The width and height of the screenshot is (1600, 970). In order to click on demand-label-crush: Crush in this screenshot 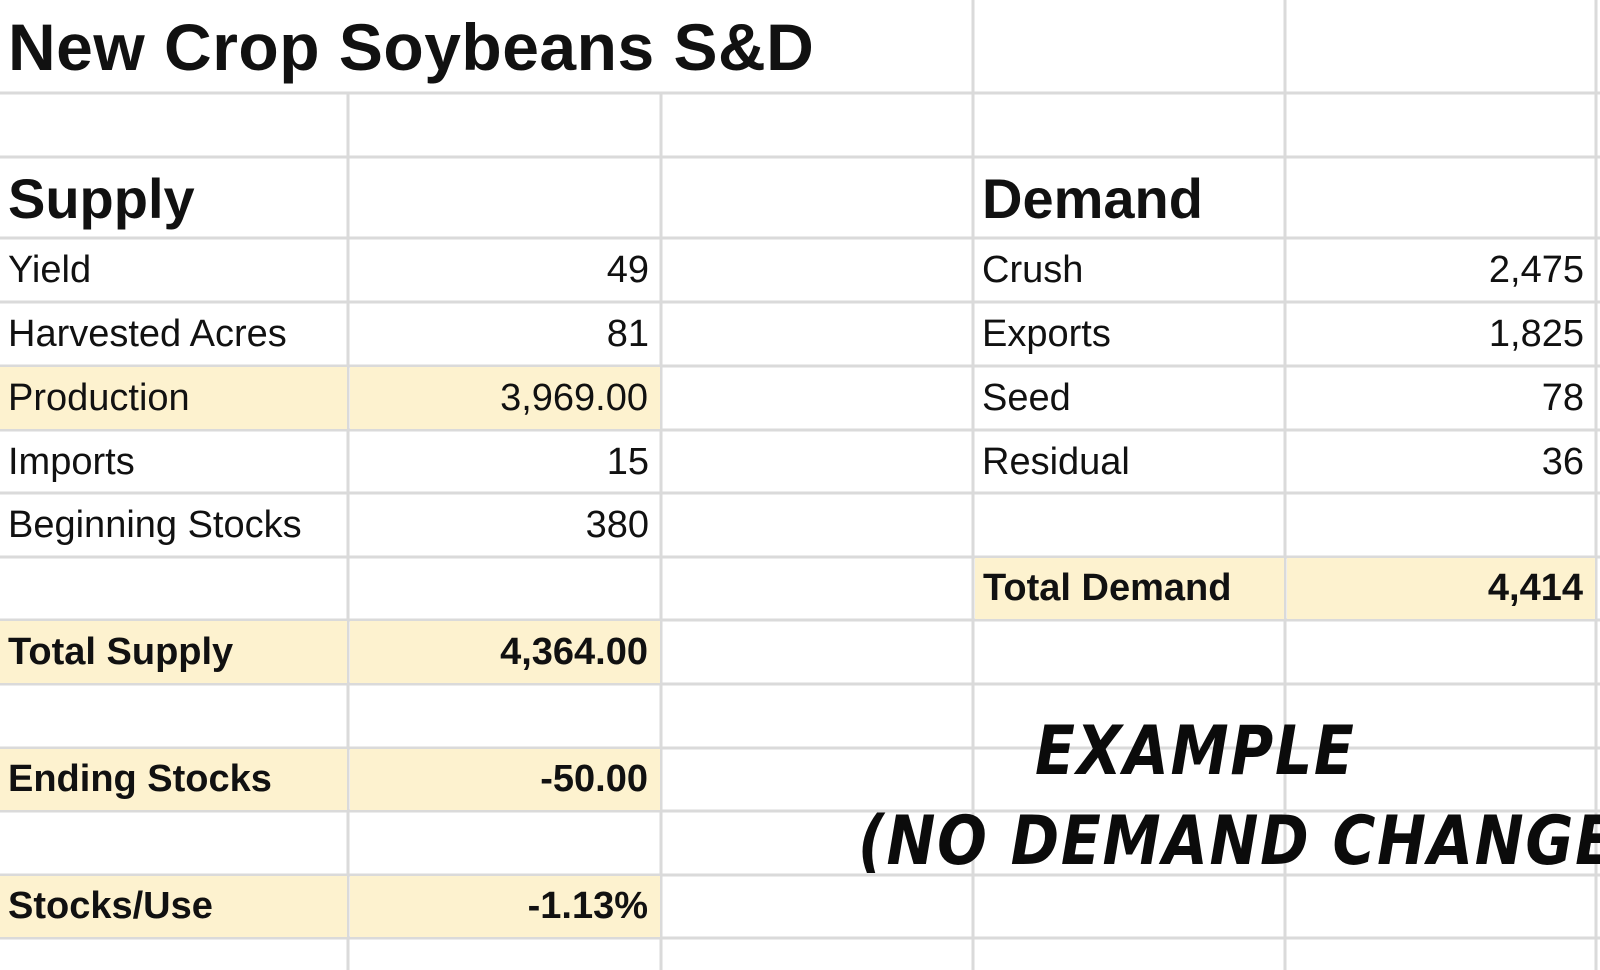, I will do `click(1033, 270)`.